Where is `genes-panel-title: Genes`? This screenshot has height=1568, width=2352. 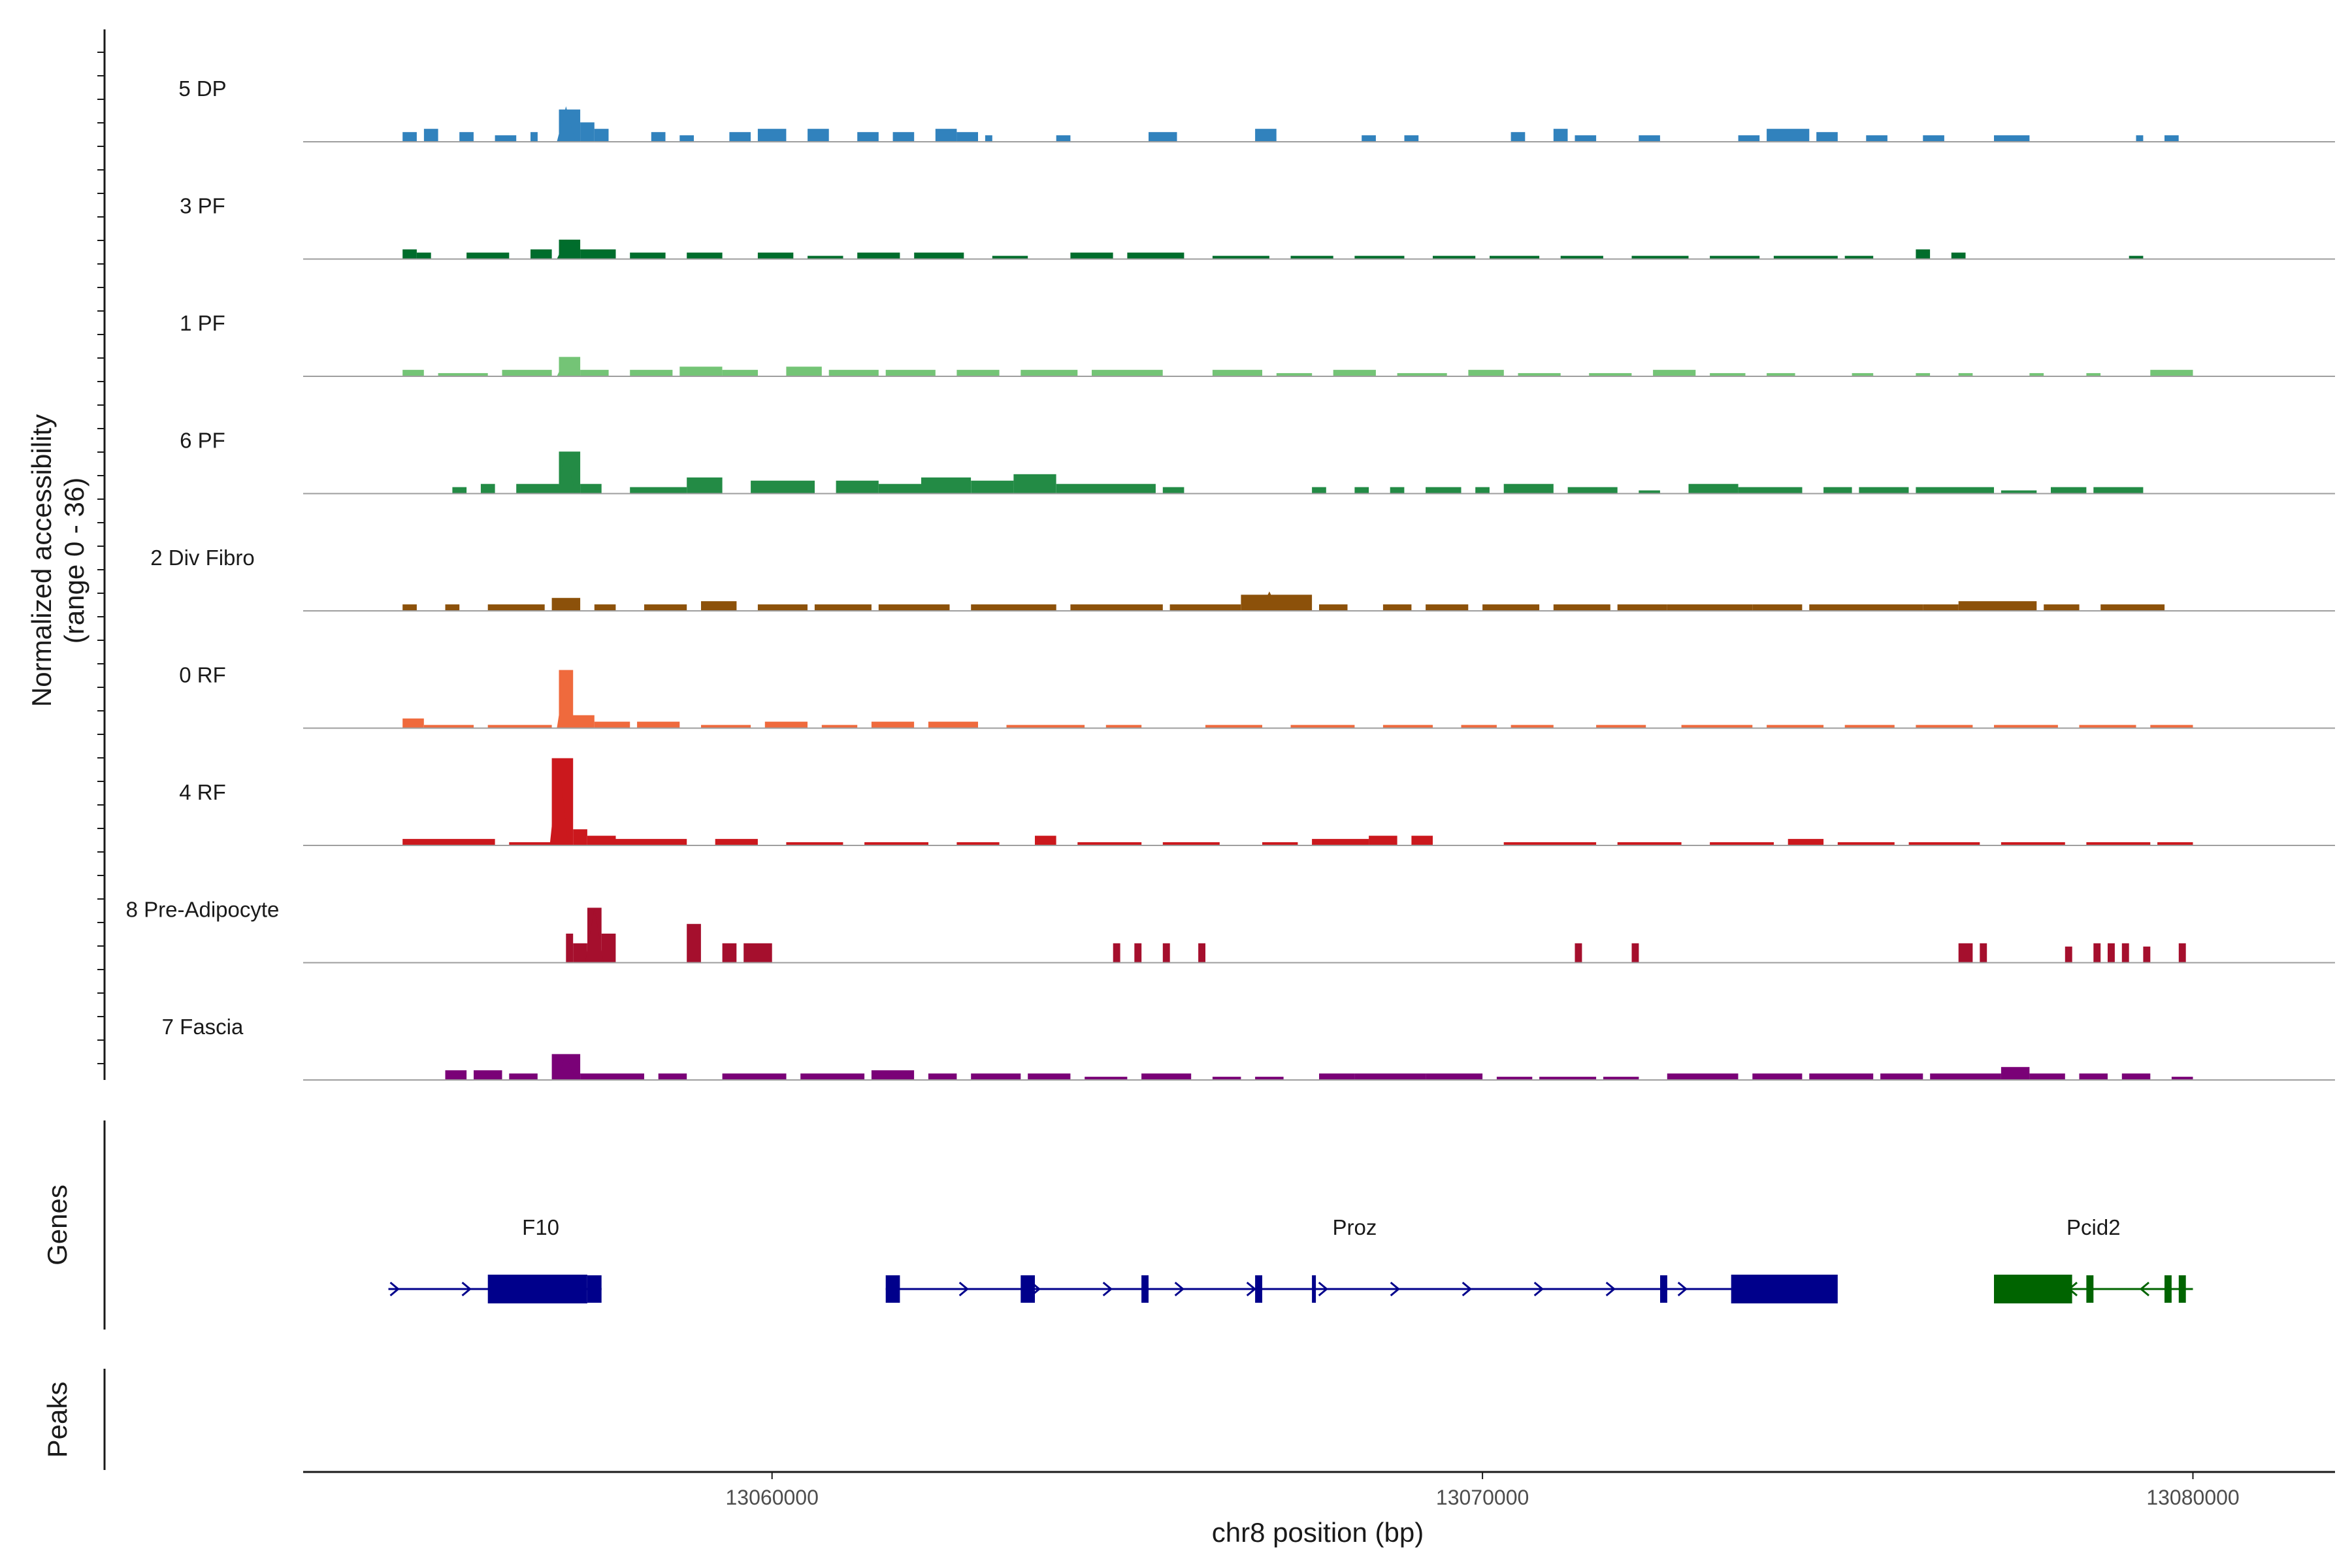 genes-panel-title: Genes is located at coordinates (57, 1225).